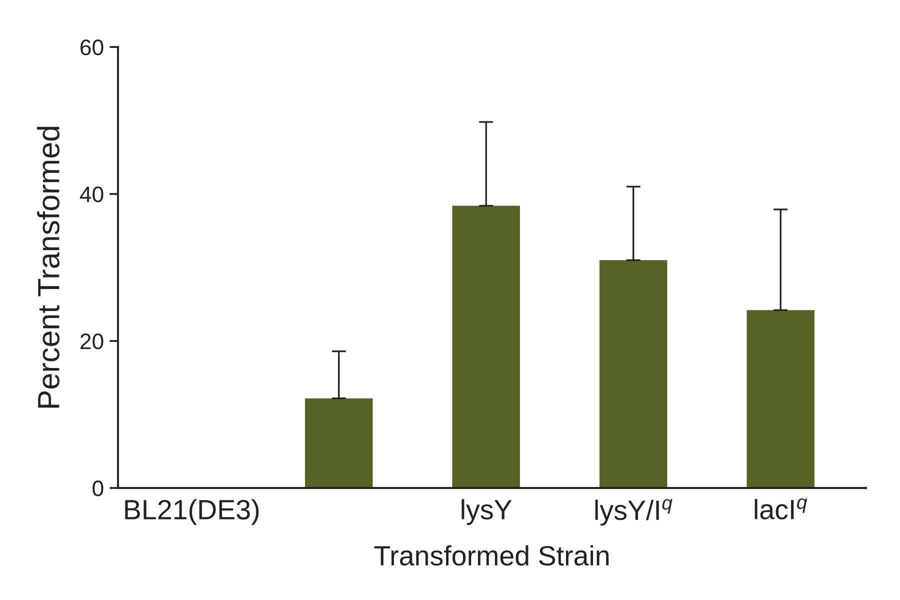 The image size is (900, 600). What do you see at coordinates (633, 512) in the screenshot?
I see `x-tick-label: lysY/I$^{q}$` at bounding box center [633, 512].